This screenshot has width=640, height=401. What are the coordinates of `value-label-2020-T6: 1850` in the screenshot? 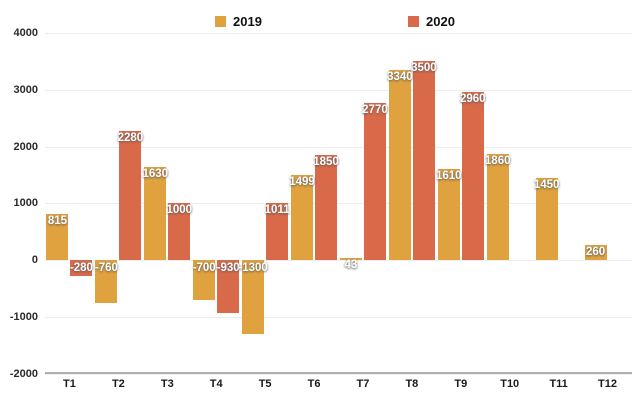 It's located at (326, 162).